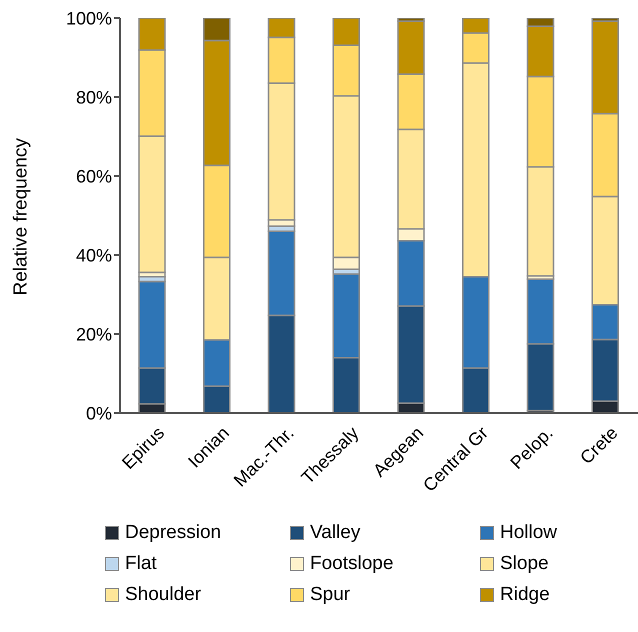  What do you see at coordinates (173, 533) in the screenshot?
I see `legend-label: Depression` at bounding box center [173, 533].